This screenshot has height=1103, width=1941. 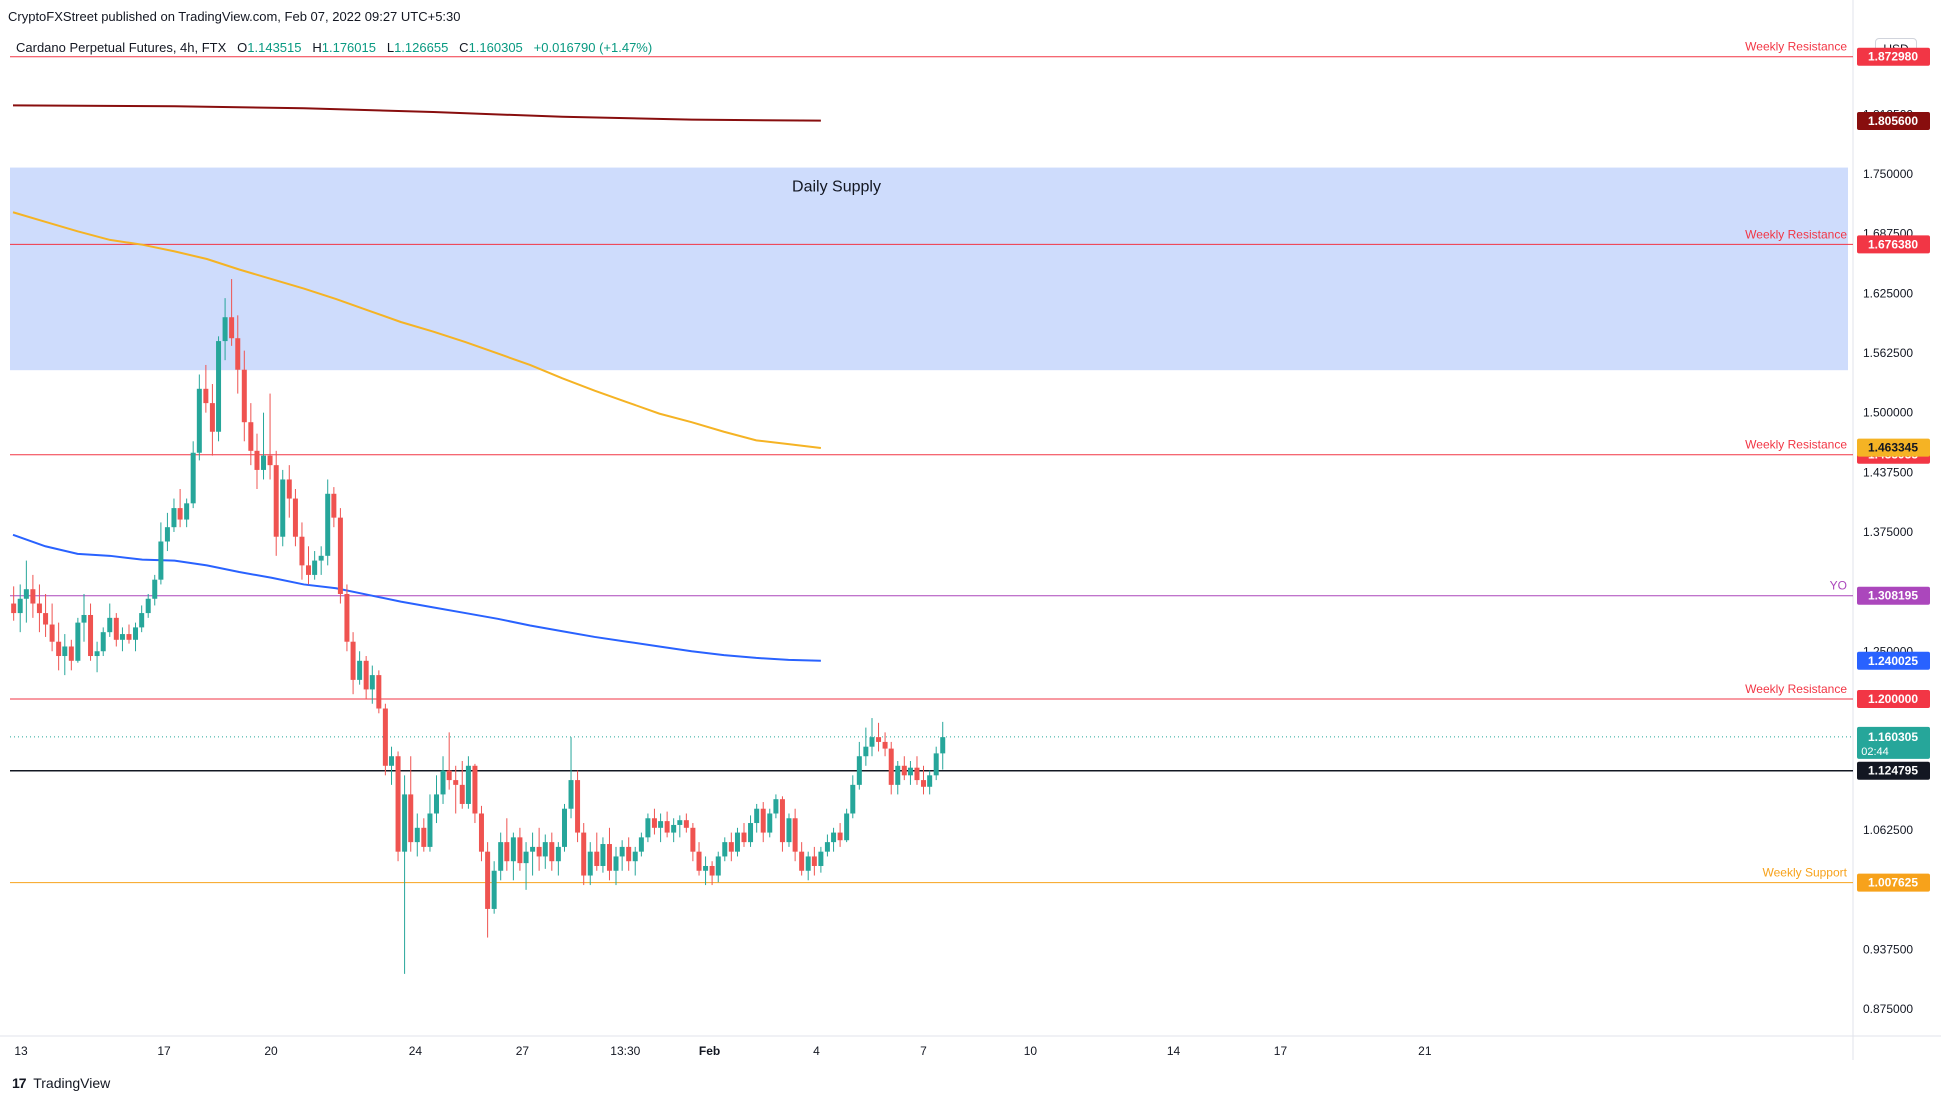 I want to click on level-price-tag-text: 1.676380, so click(x=1893, y=244).